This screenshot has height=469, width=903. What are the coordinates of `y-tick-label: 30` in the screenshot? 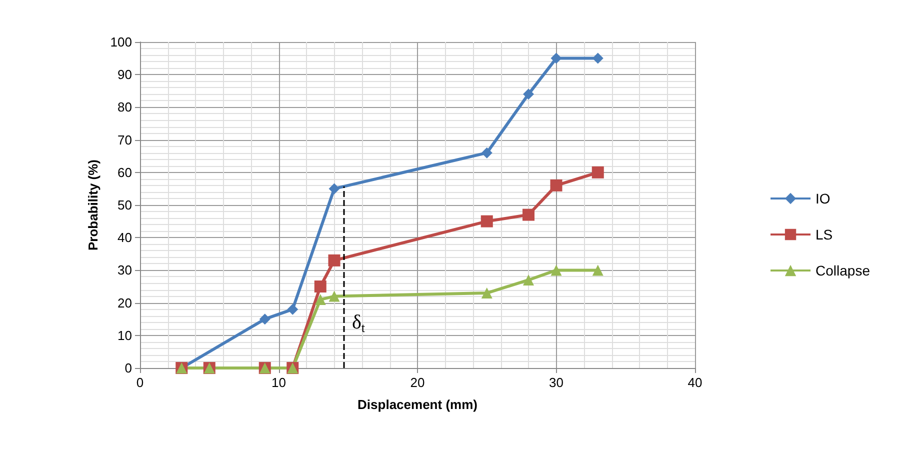 It's located at (125, 270).